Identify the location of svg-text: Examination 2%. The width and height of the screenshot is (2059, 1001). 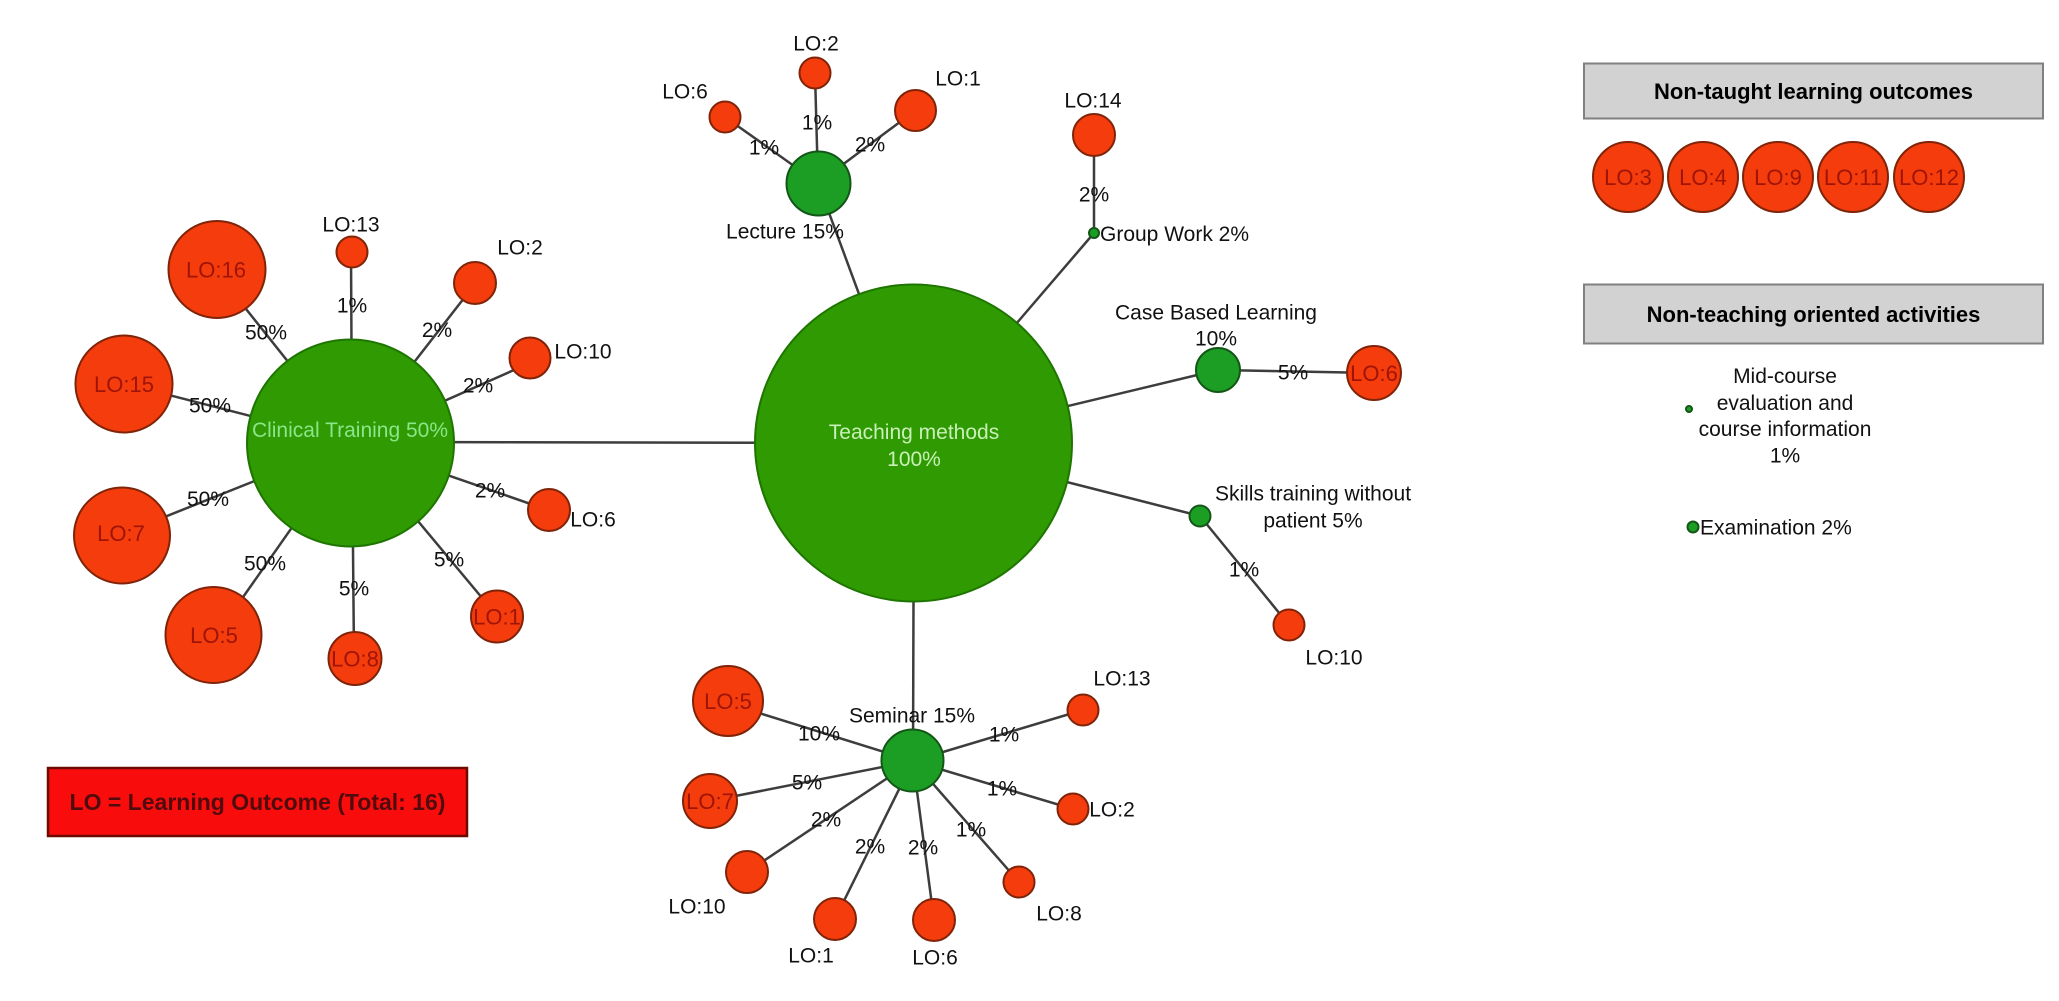
(1776, 528).